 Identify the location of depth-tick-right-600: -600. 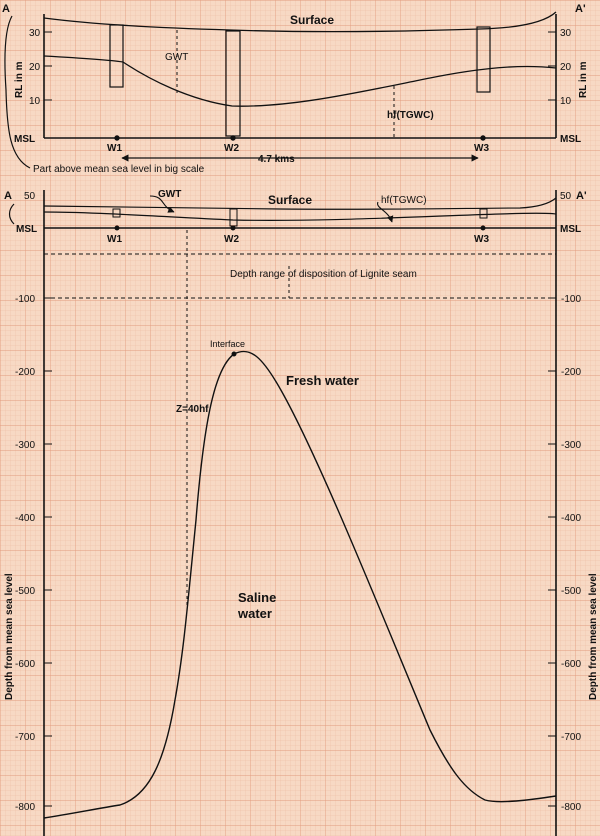
(571, 664).